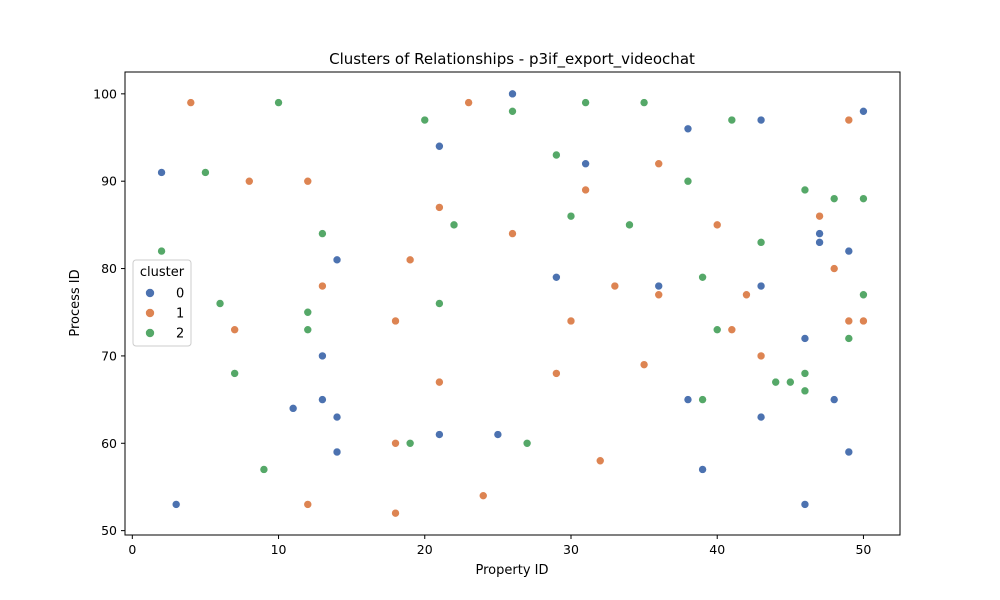 This screenshot has width=1000, height=600. I want to click on x-tick-label: 50, so click(863, 549).